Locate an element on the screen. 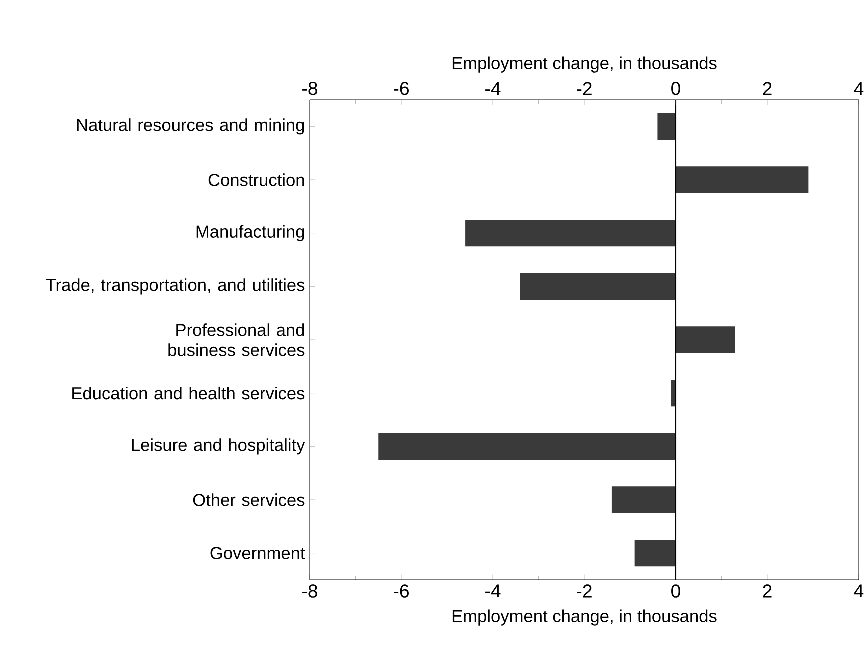 Image resolution: width=867 pixels, height=666 pixels. x-tick-label: 0 is located at coordinates (676, 591).